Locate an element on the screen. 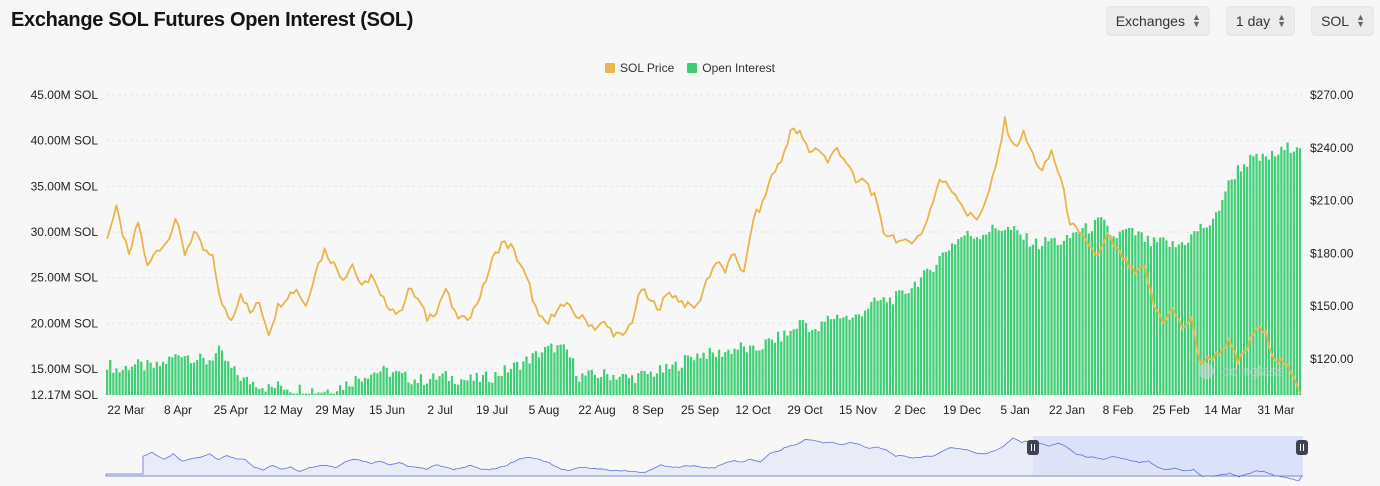  x-axis-tick: 15 Jun is located at coordinates (387, 410).